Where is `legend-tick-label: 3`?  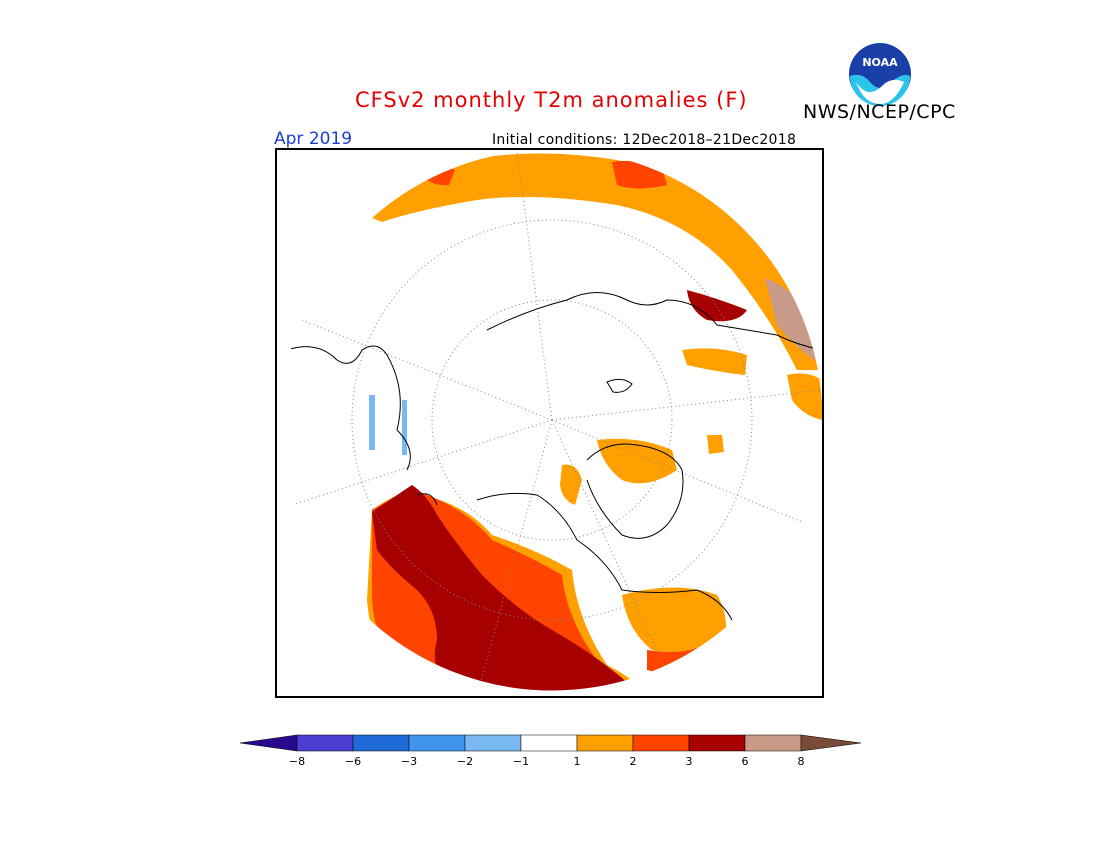
legend-tick-label: 3 is located at coordinates (689, 761).